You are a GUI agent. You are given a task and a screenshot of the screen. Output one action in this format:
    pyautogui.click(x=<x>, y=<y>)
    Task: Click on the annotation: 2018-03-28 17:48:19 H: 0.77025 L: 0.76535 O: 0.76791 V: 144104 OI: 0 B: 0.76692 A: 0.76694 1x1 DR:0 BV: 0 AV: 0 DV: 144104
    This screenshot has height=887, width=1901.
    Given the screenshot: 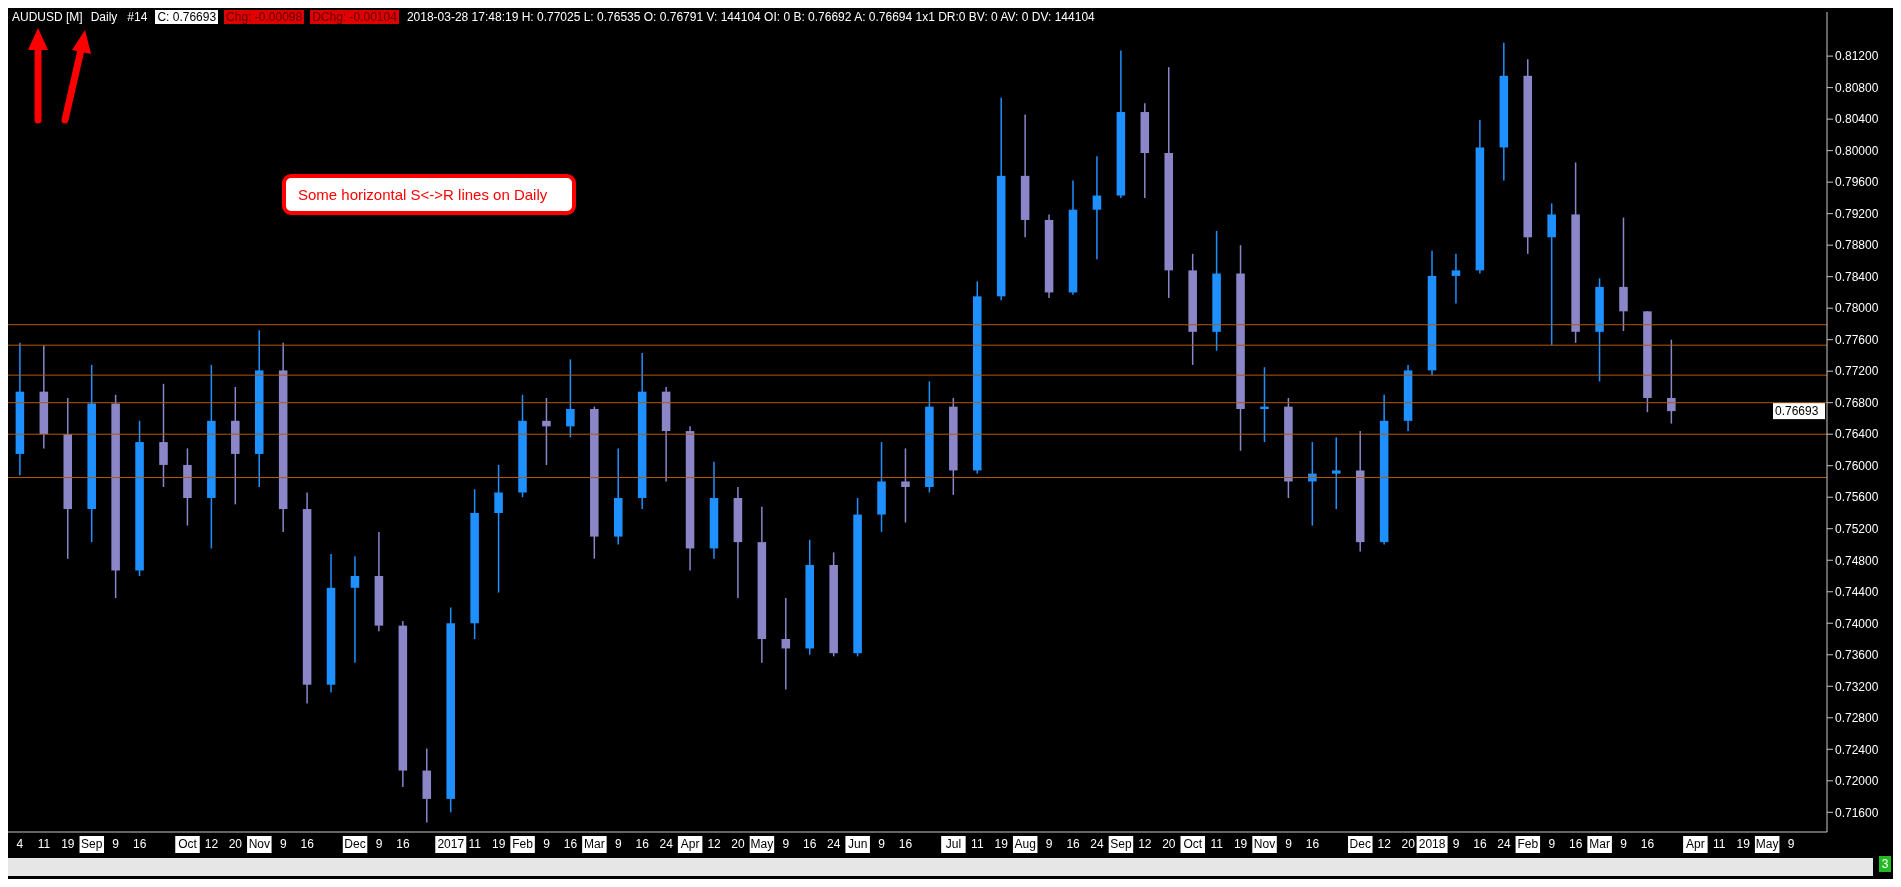 What is the action you would take?
    pyautogui.click(x=750, y=17)
    